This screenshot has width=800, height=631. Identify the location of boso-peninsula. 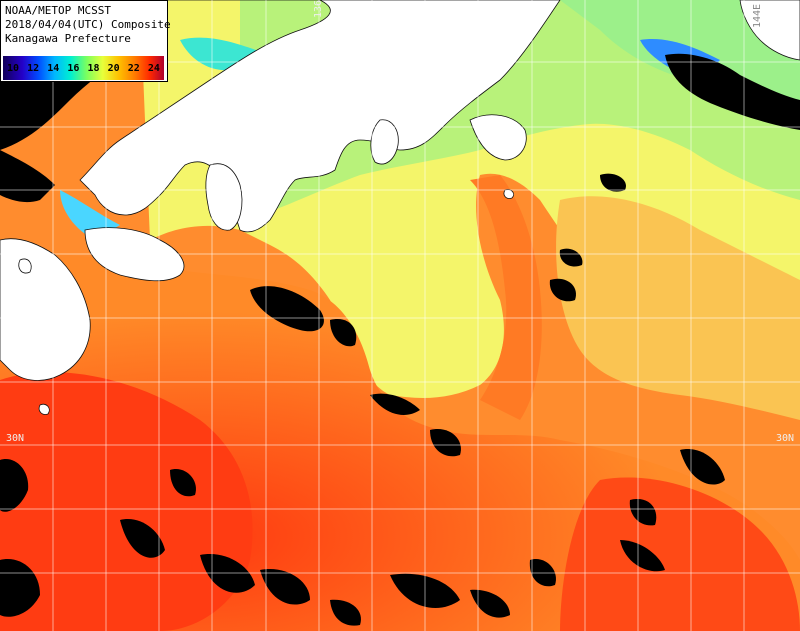
(498, 137).